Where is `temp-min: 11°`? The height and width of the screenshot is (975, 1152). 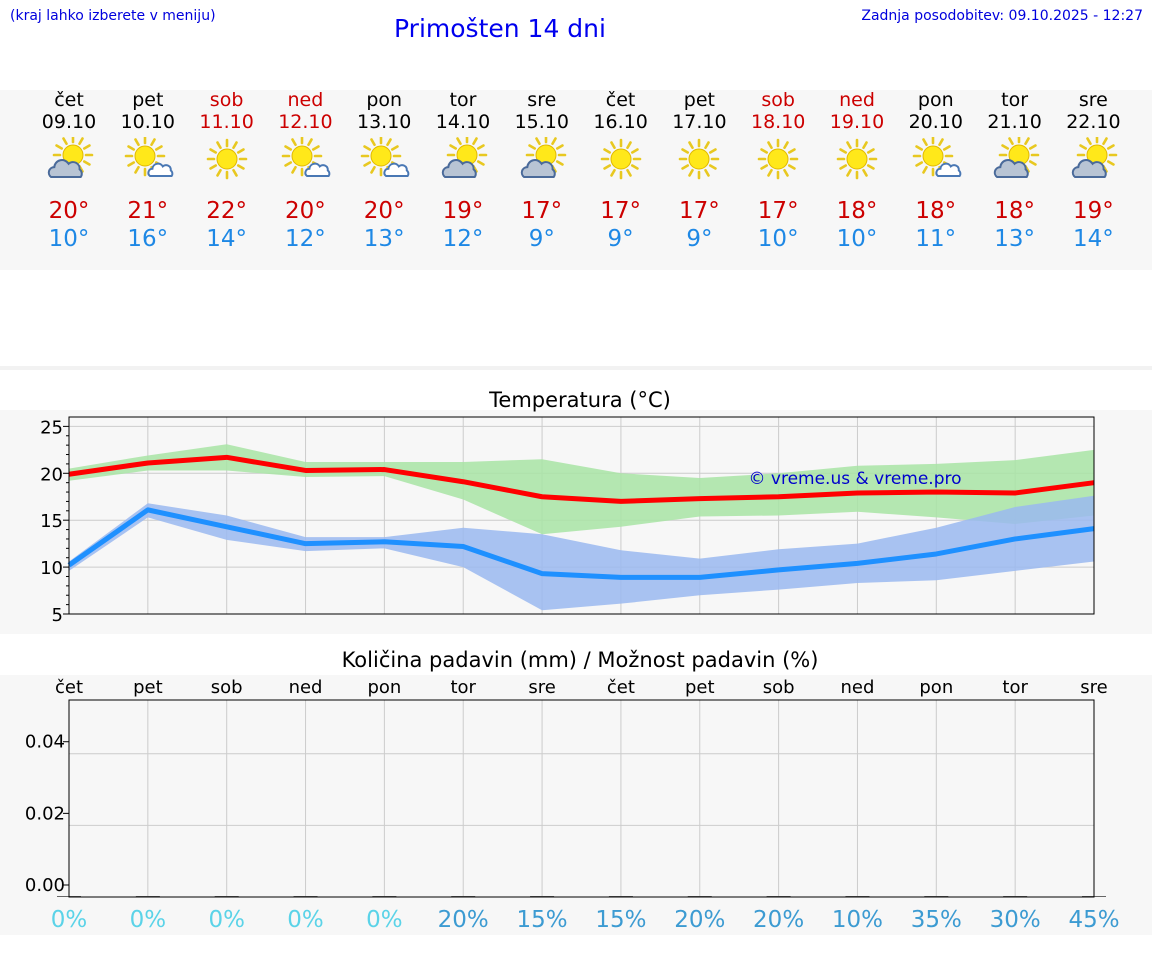
temp-min: 11° is located at coordinates (936, 239).